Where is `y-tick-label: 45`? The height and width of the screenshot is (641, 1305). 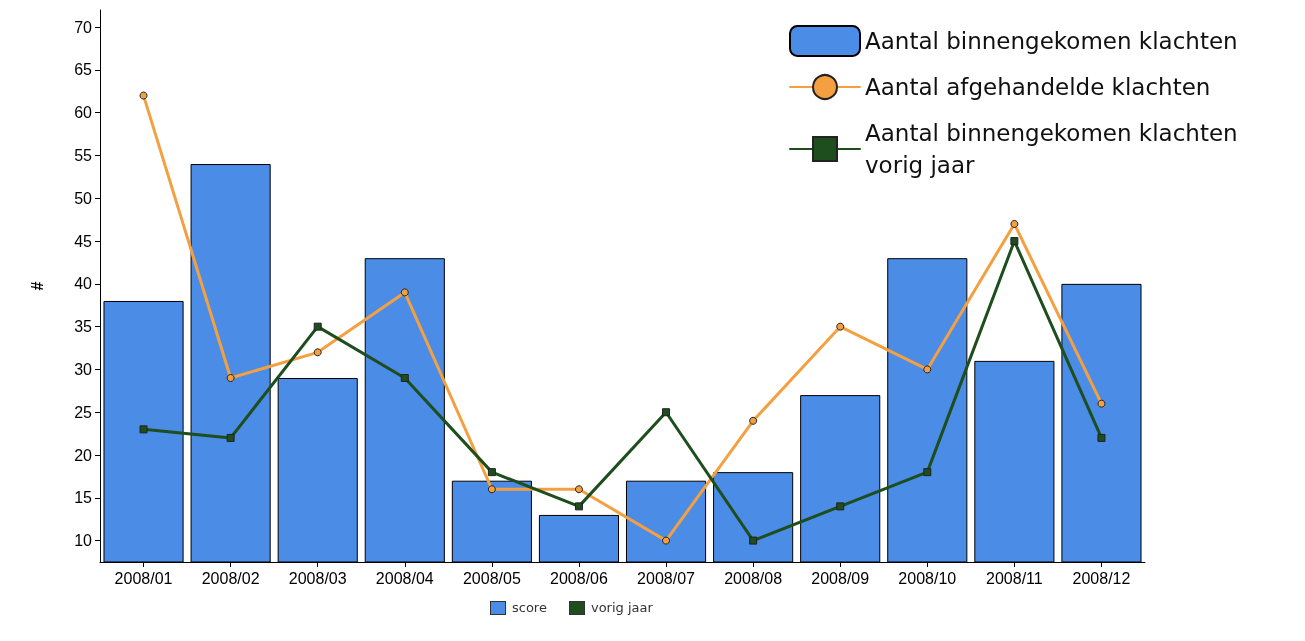 y-tick-label: 45 is located at coordinates (83, 241).